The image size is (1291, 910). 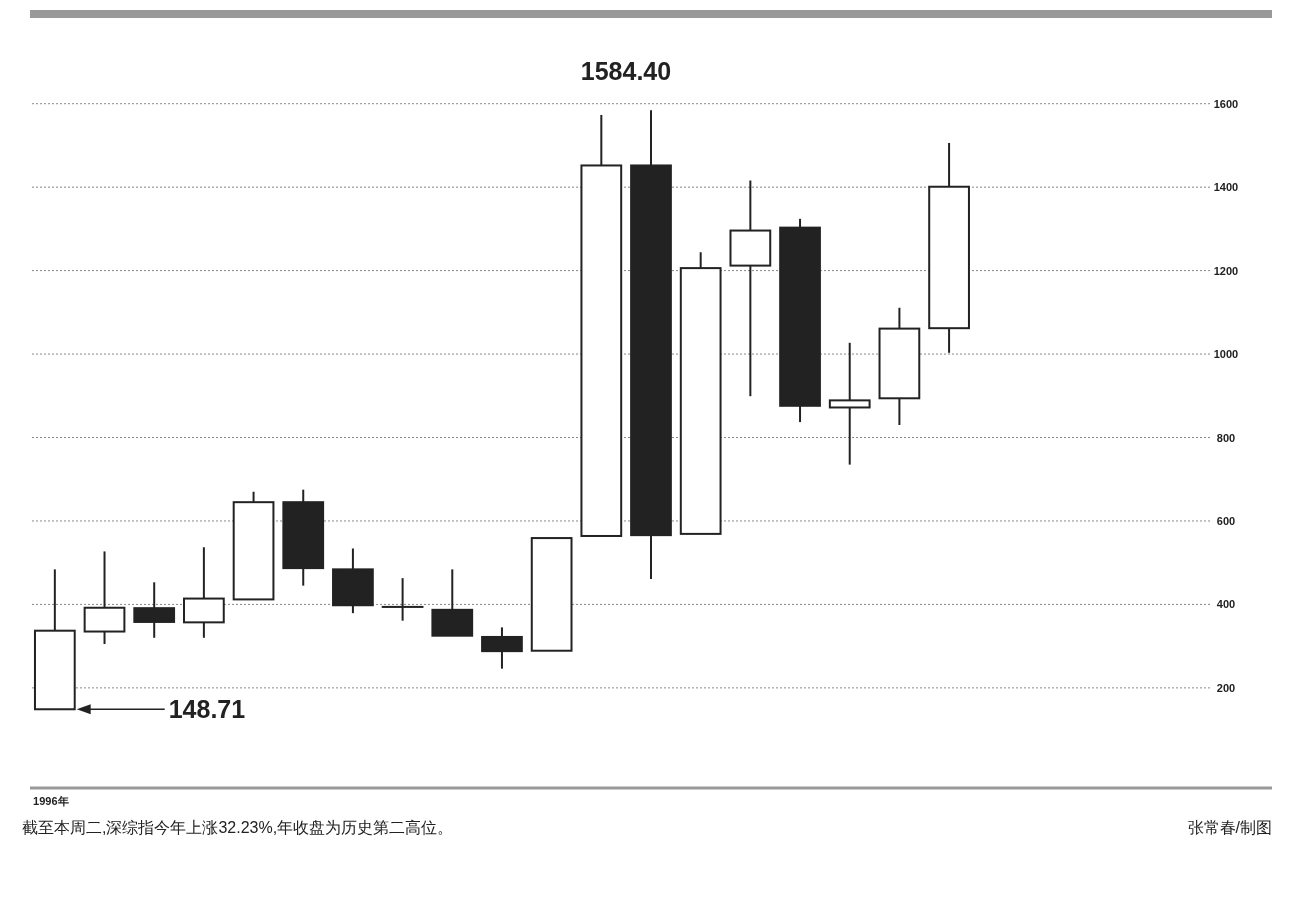 What do you see at coordinates (1226, 604) in the screenshot?
I see `y-tick-label: 400` at bounding box center [1226, 604].